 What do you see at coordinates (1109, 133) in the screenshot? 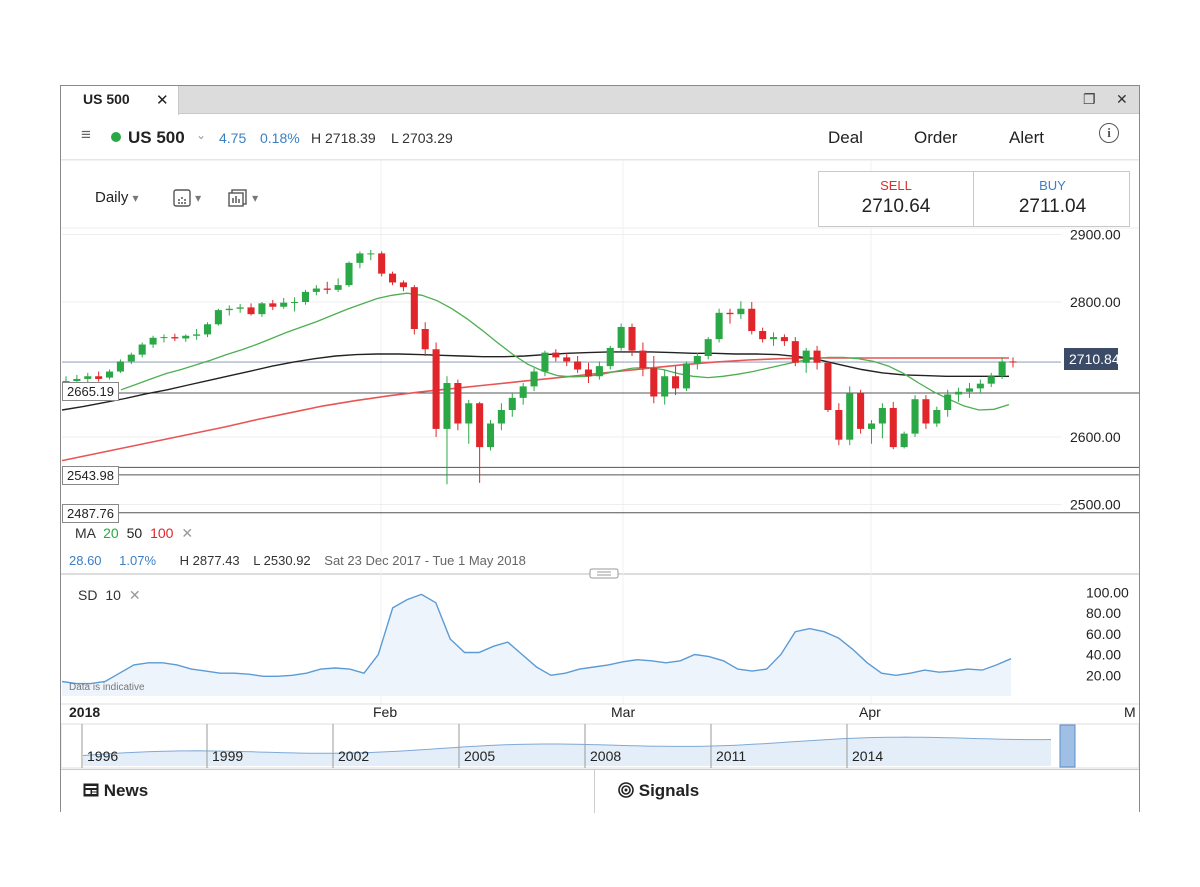
I see `info-icon: i` at bounding box center [1109, 133].